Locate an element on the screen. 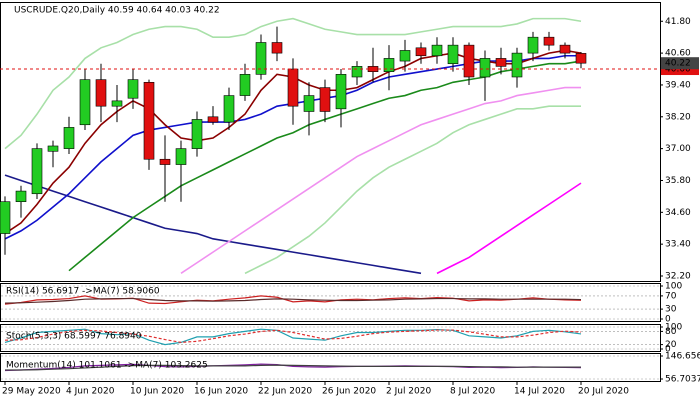  y-tick-label: 41.80 is located at coordinates (678, 22).